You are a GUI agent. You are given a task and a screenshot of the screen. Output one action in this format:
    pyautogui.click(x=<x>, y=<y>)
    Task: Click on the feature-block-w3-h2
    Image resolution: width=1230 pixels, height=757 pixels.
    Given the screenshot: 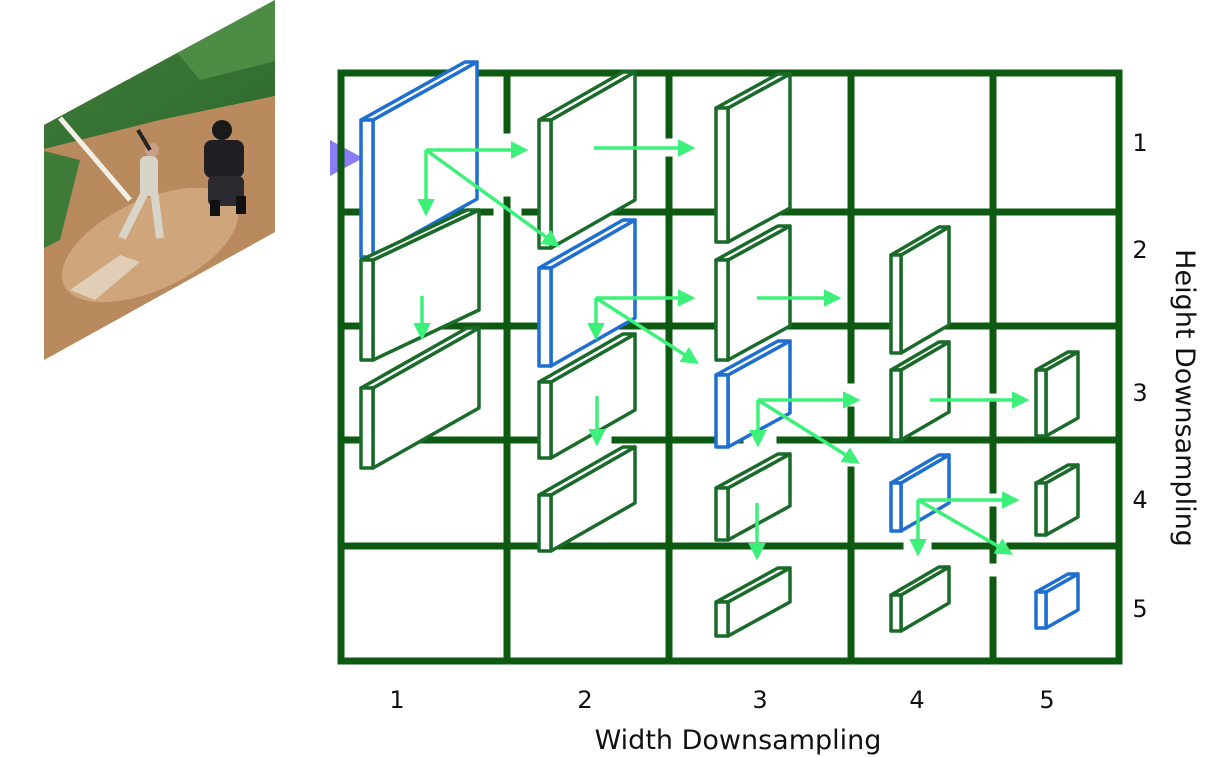 What is the action you would take?
    pyautogui.click(x=753, y=293)
    